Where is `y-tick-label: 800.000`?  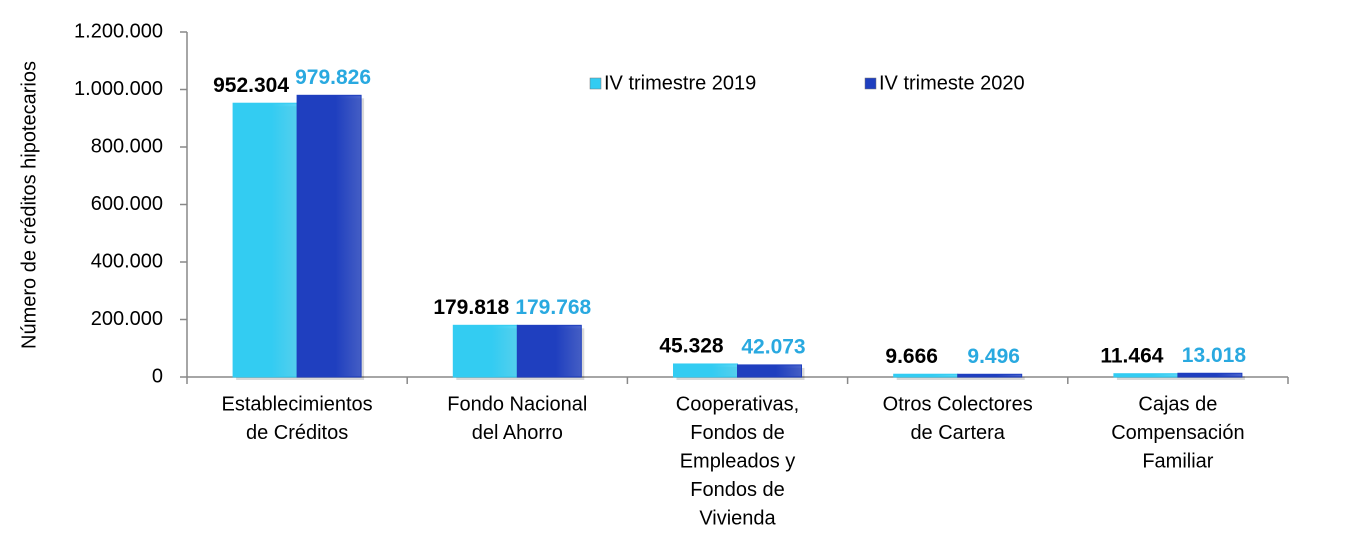 y-tick-label: 800.000 is located at coordinates (127, 146).